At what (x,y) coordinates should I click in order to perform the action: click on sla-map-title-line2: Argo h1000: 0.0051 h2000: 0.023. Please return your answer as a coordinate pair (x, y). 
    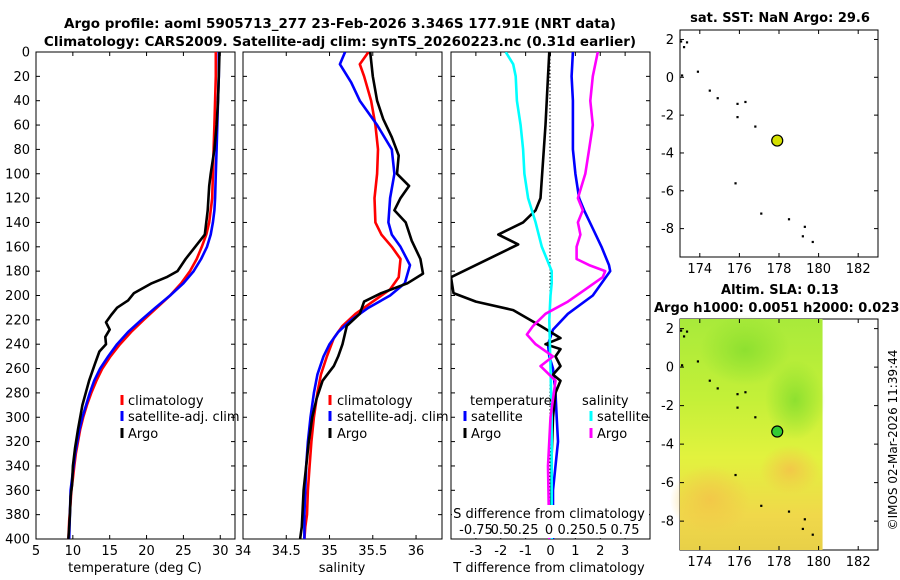
    Looking at the image, I should click on (776, 308).